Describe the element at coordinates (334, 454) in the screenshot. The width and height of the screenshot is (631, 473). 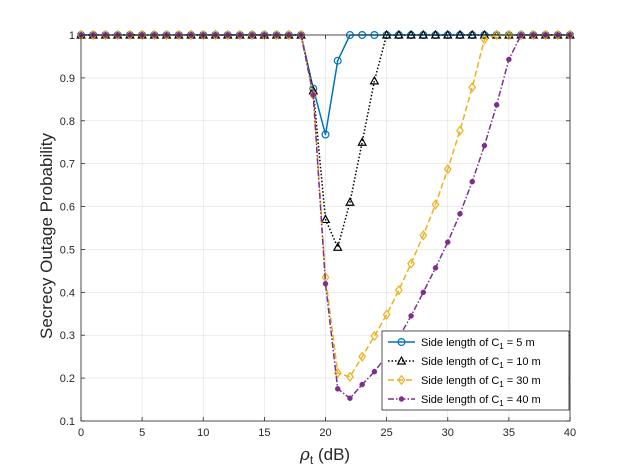
I see `x-axis-title-unit: (dB)` at that location.